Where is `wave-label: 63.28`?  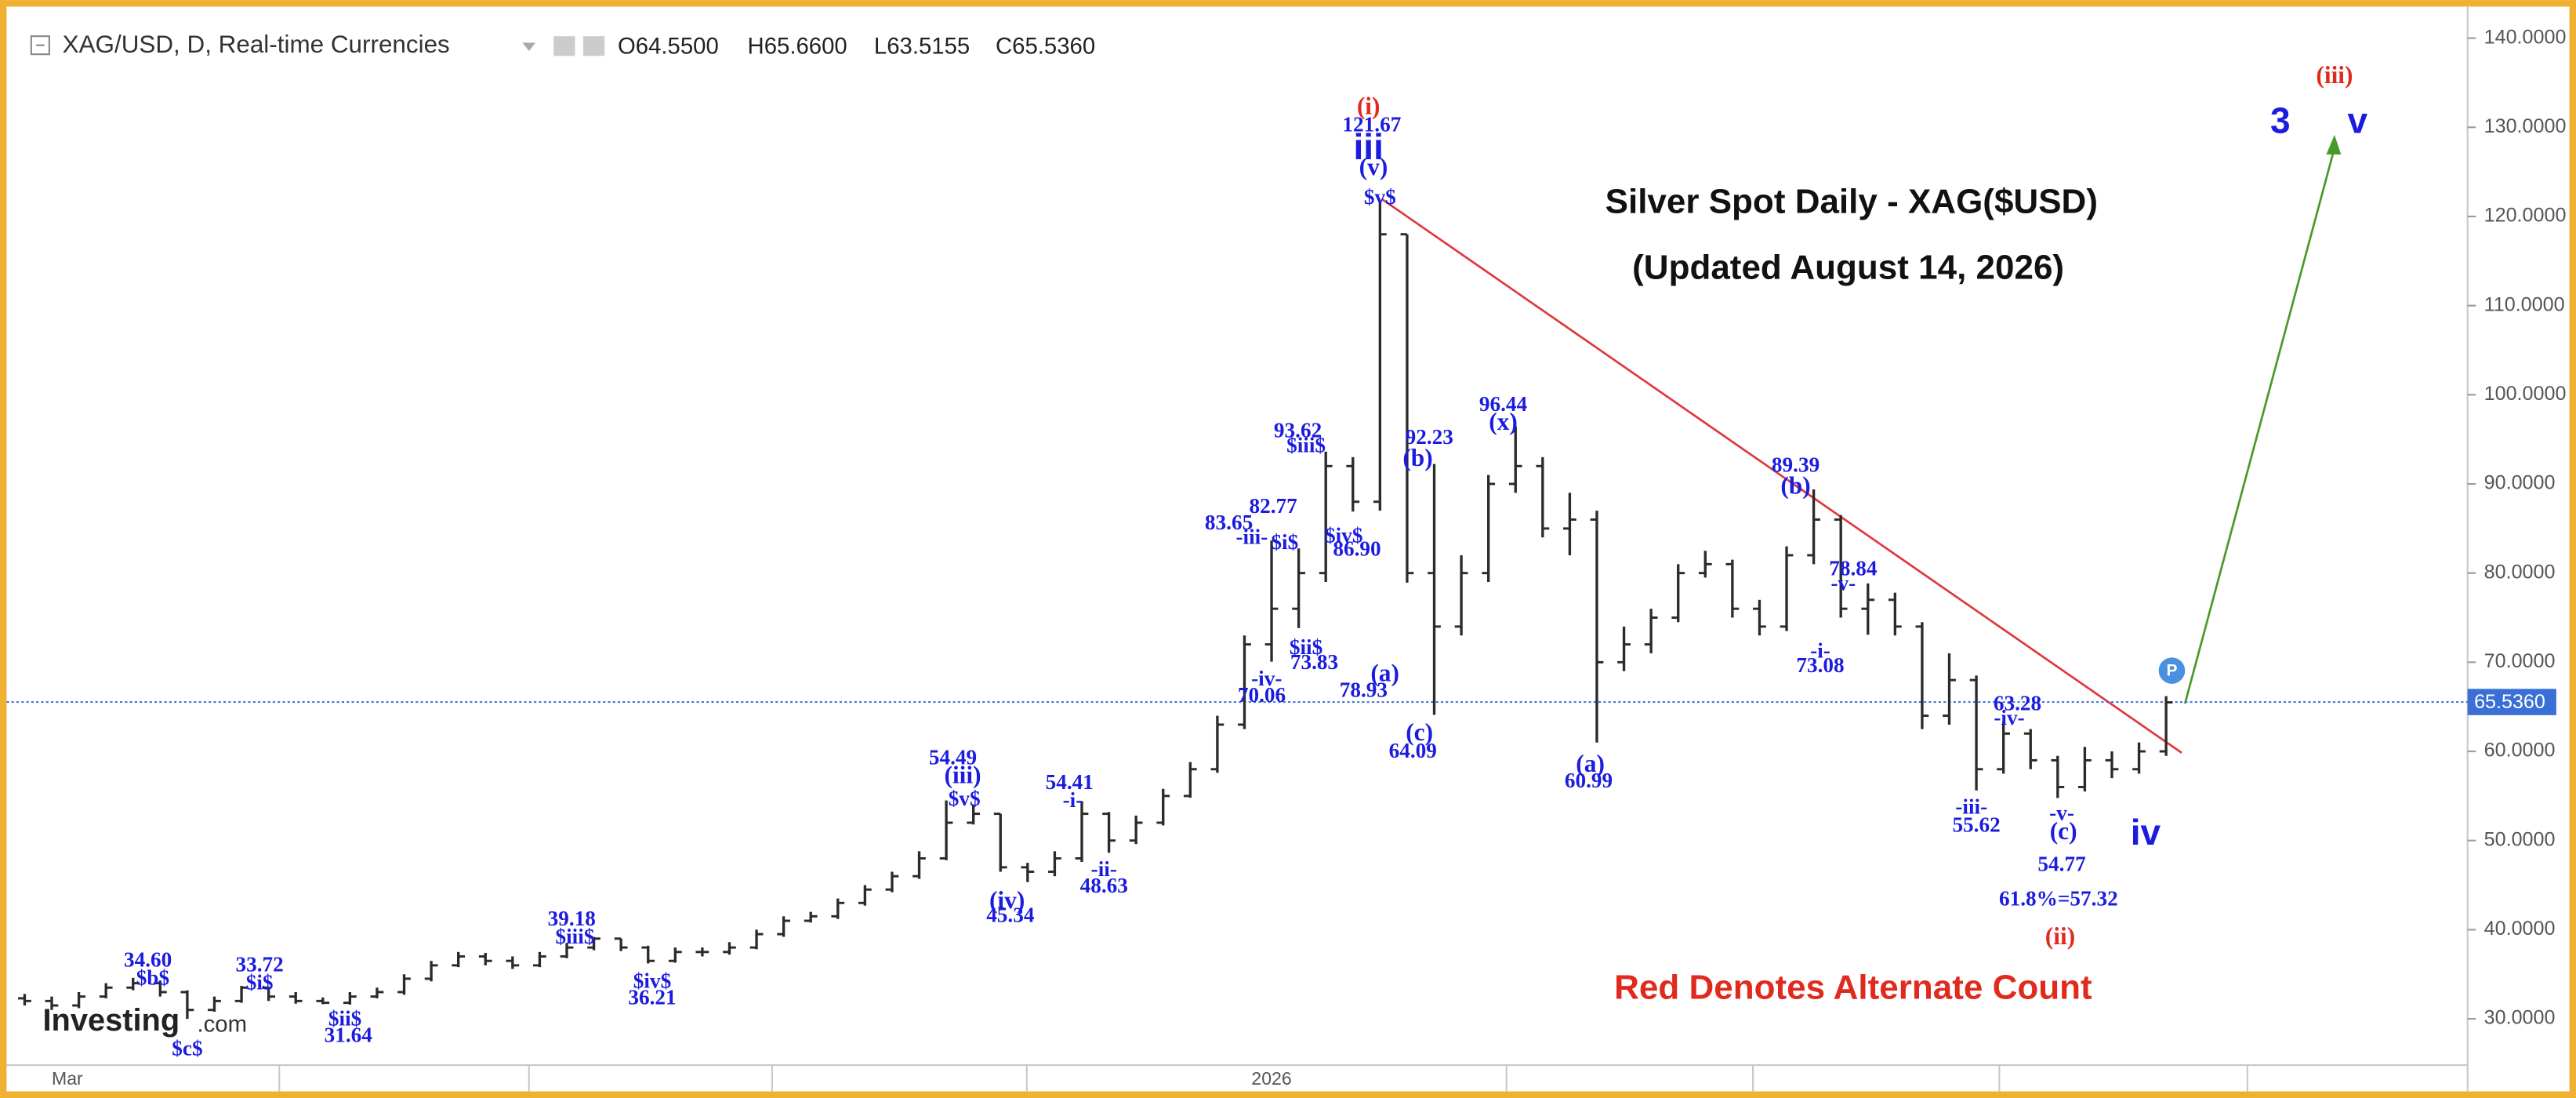 wave-label: 63.28 is located at coordinates (2018, 702).